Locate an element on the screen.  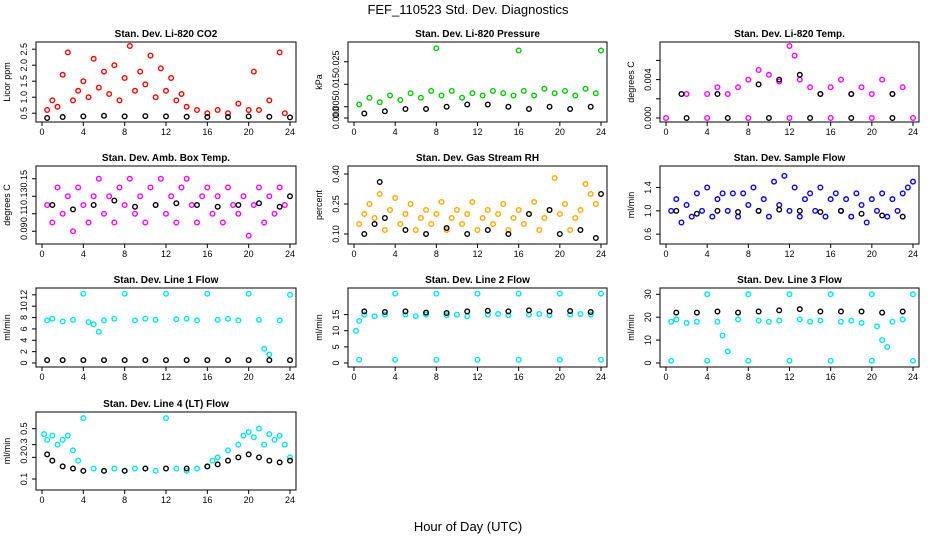
x-tick-label: 24 is located at coordinates (913, 132).